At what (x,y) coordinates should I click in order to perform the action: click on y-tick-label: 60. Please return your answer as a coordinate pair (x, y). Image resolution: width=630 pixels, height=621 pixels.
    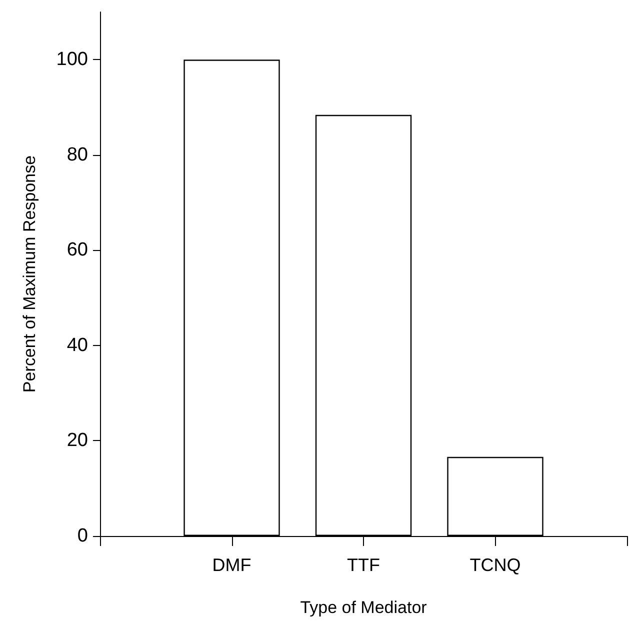
    Looking at the image, I should click on (77, 250).